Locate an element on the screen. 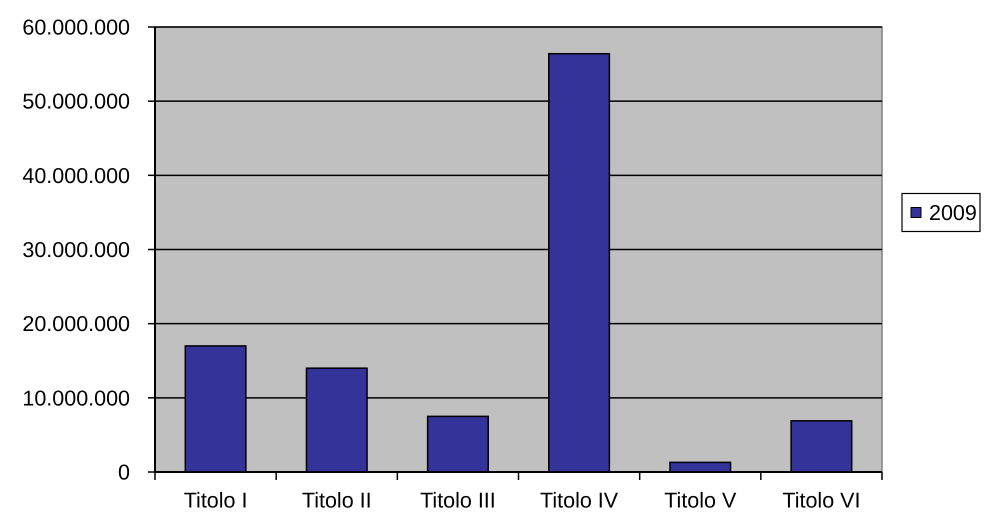  x-tick-label: Titolo III is located at coordinates (458, 500).